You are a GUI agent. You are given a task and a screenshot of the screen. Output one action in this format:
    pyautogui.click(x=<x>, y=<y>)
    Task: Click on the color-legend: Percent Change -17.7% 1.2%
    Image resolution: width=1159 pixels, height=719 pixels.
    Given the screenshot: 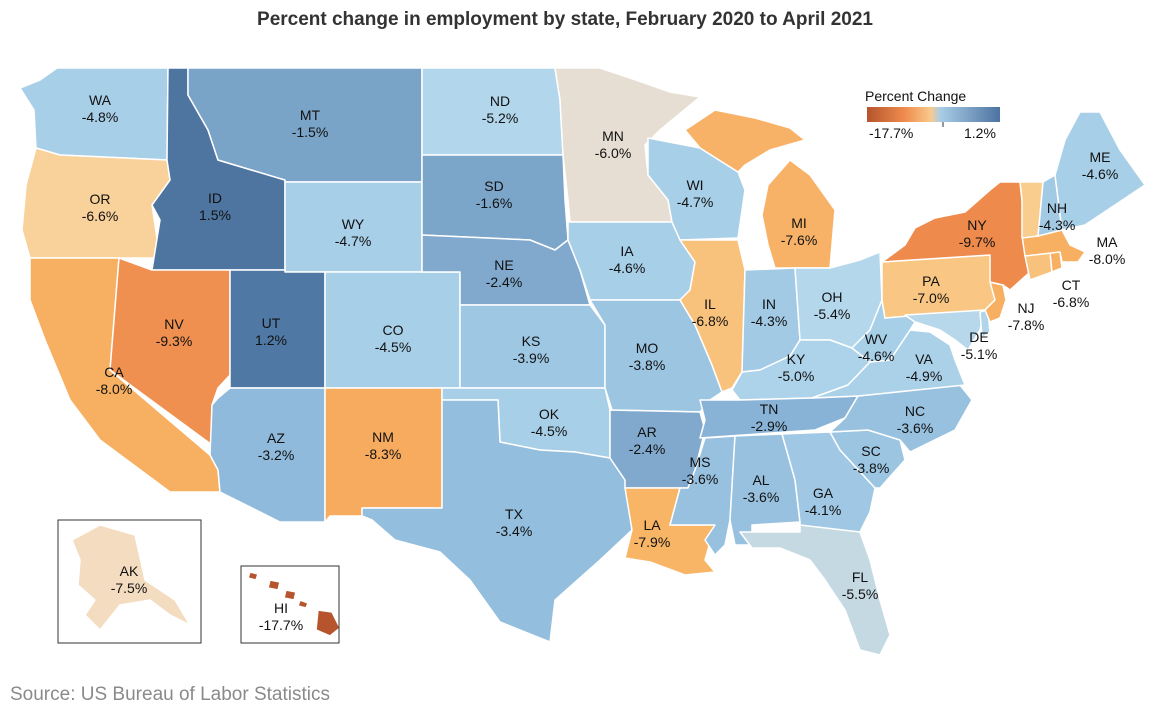 What is the action you would take?
    pyautogui.click(x=932, y=114)
    